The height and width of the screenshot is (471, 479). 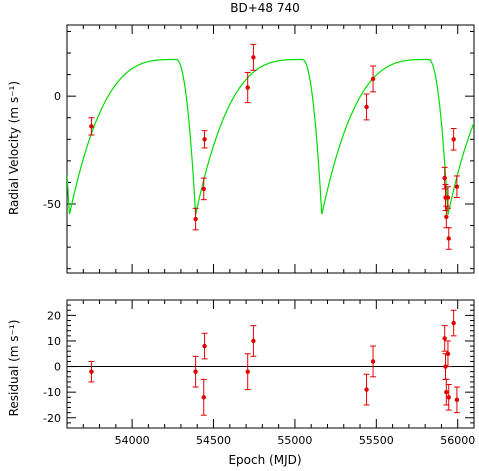 What do you see at coordinates (294, 440) in the screenshot?
I see `x-tick-label: 55000` at bounding box center [294, 440].